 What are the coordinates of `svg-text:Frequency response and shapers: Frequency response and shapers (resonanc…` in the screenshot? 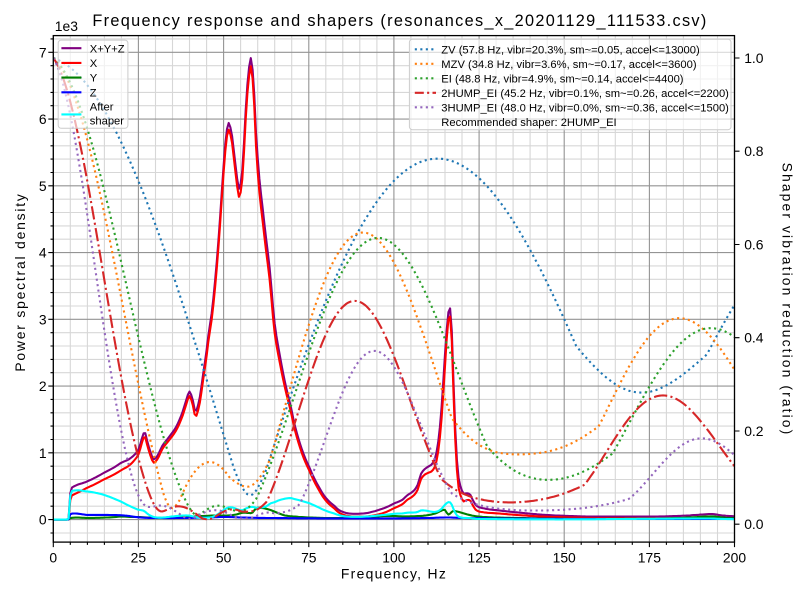 It's located at (399, 21).